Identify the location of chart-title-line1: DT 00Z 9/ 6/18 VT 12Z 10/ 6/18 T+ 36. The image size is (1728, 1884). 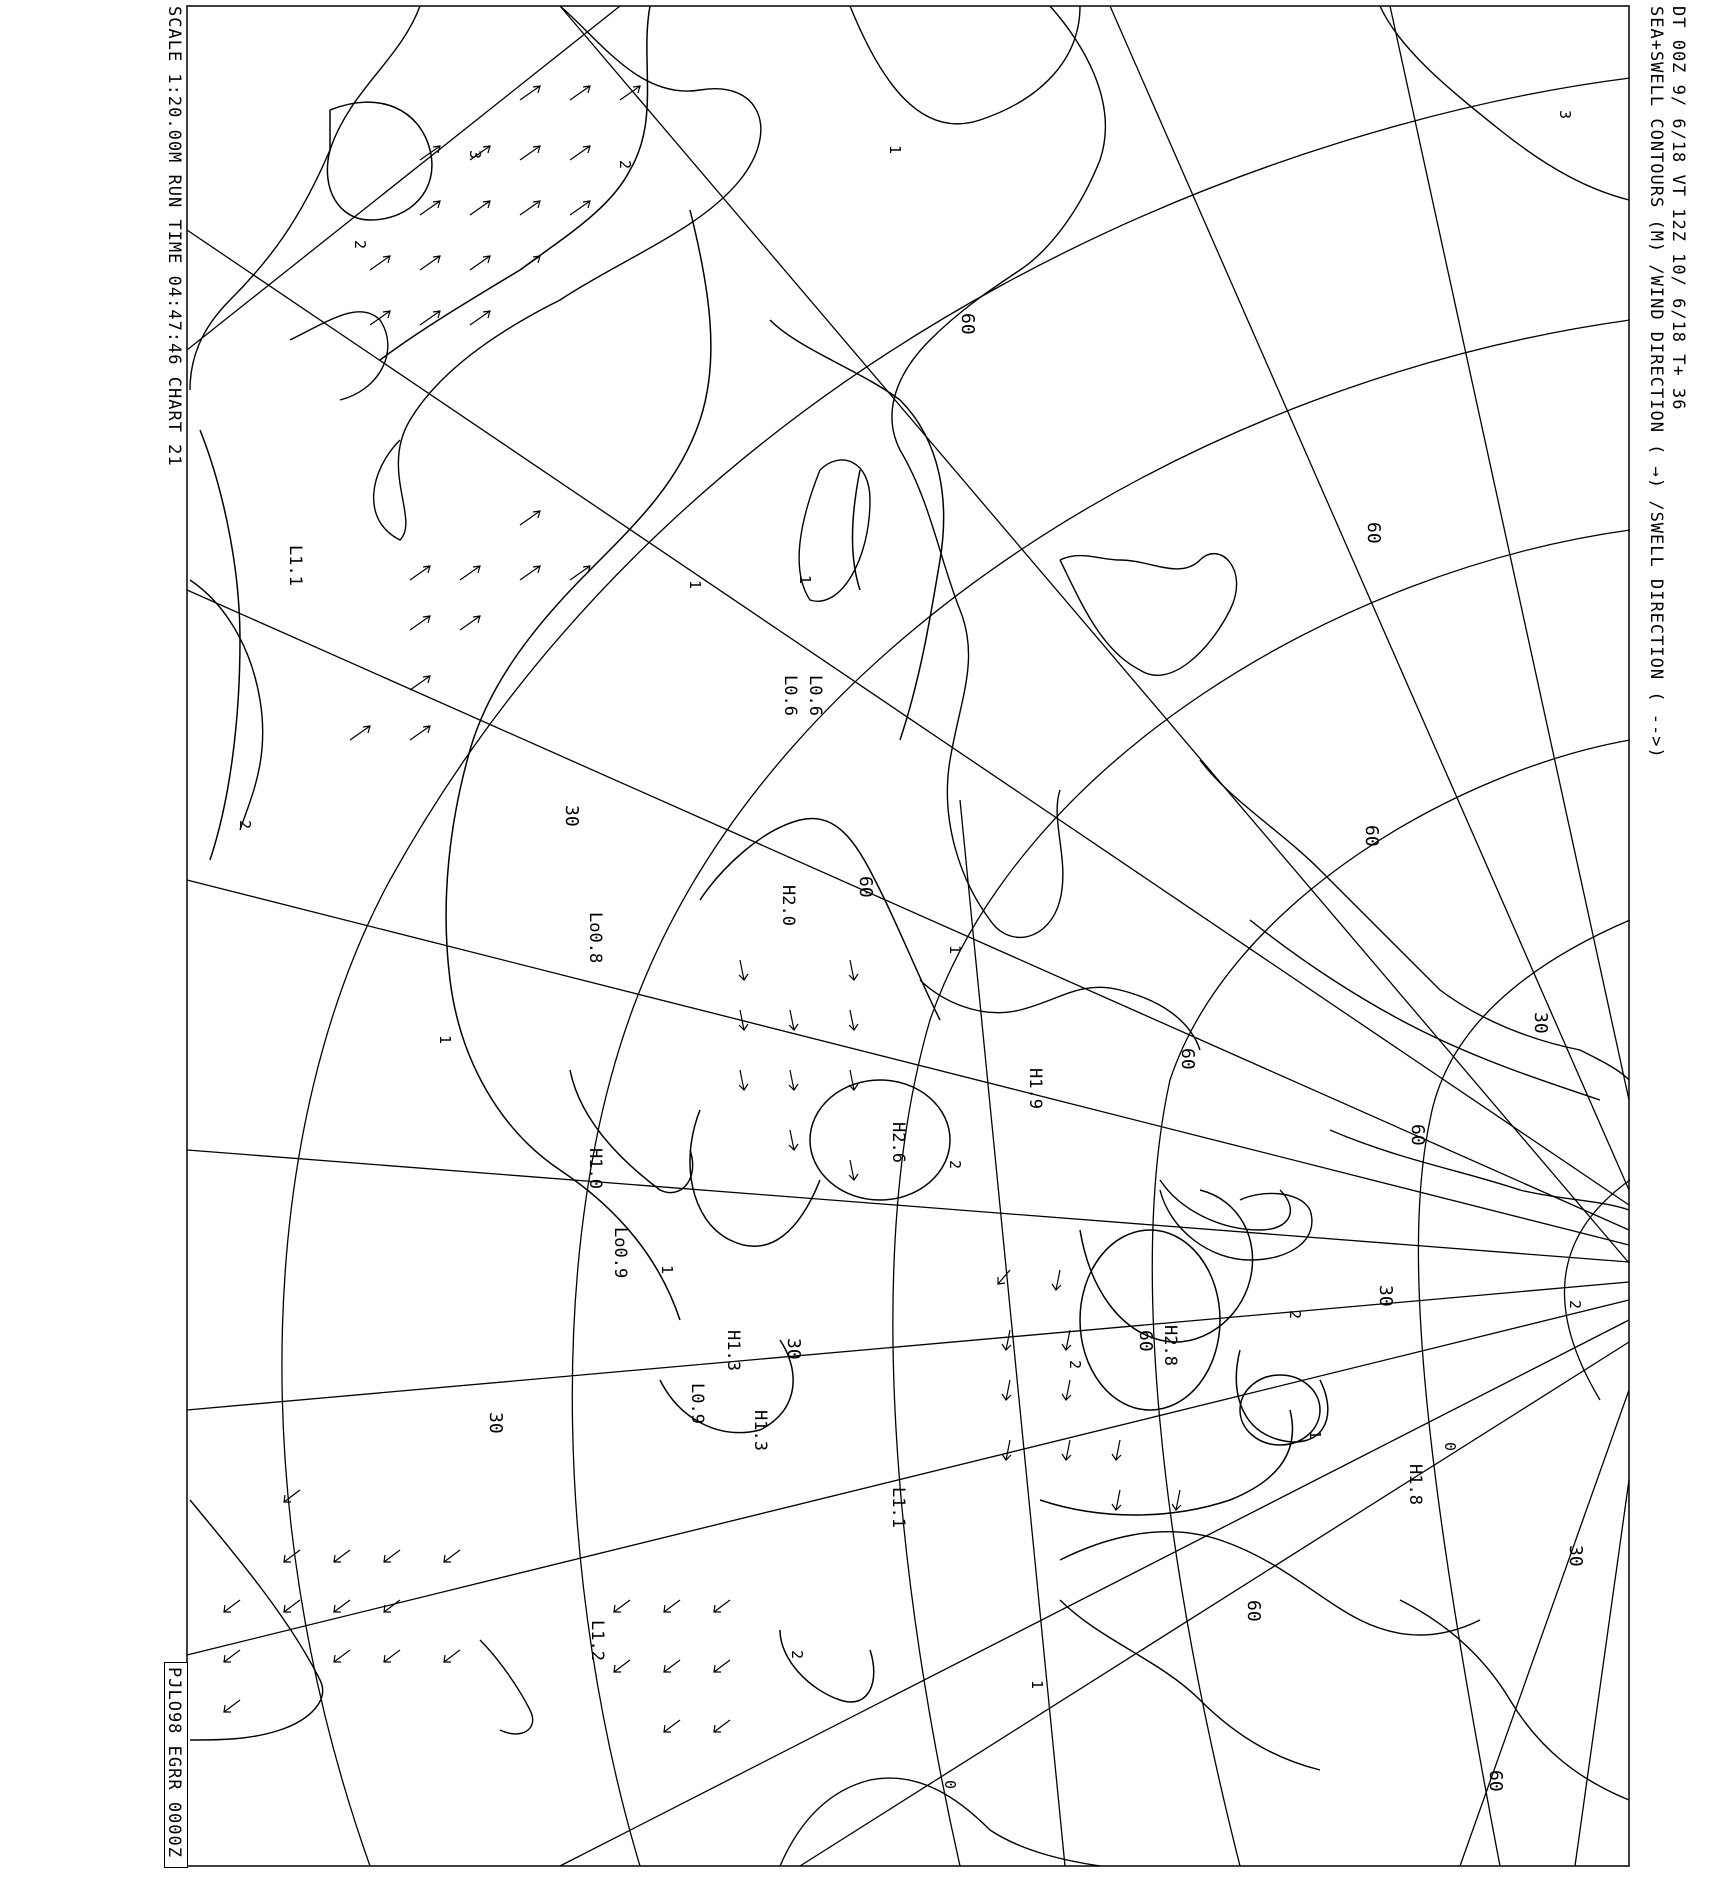
(1678, 208).